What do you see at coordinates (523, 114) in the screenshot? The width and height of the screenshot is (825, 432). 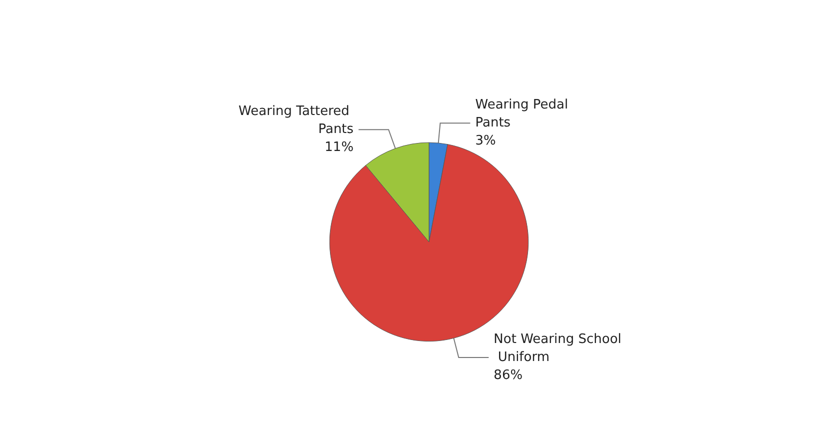 I see `slice-label: Wearing Pedal Pants` at bounding box center [523, 114].